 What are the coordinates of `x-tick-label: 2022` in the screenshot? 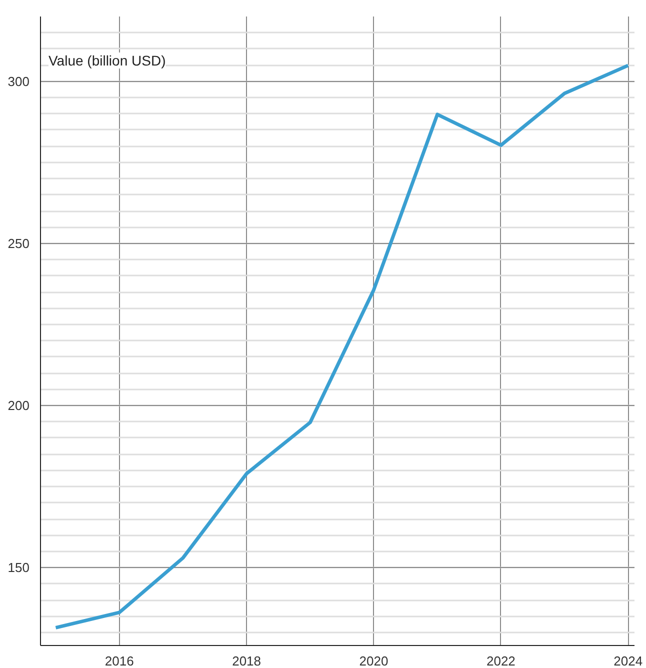 It's located at (501, 661).